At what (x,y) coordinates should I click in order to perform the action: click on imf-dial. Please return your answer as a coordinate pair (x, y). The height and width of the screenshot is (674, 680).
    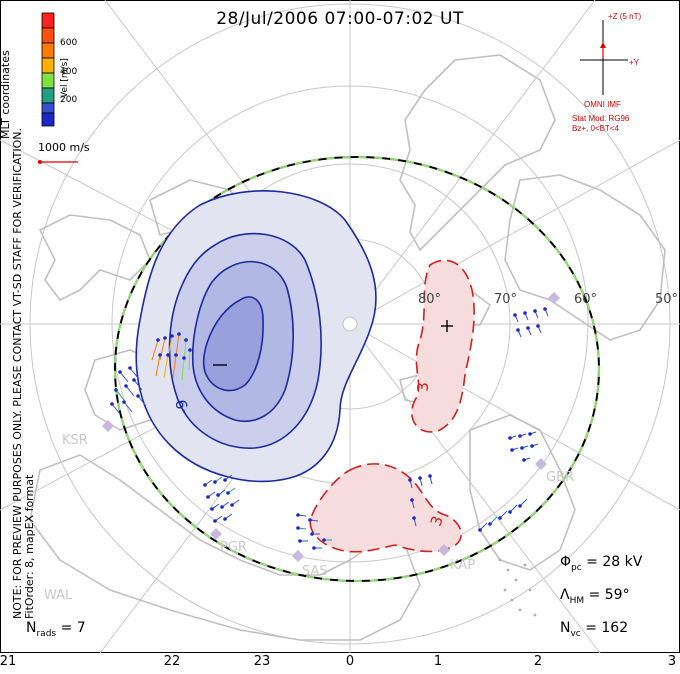
    Looking at the image, I should click on (604, 57).